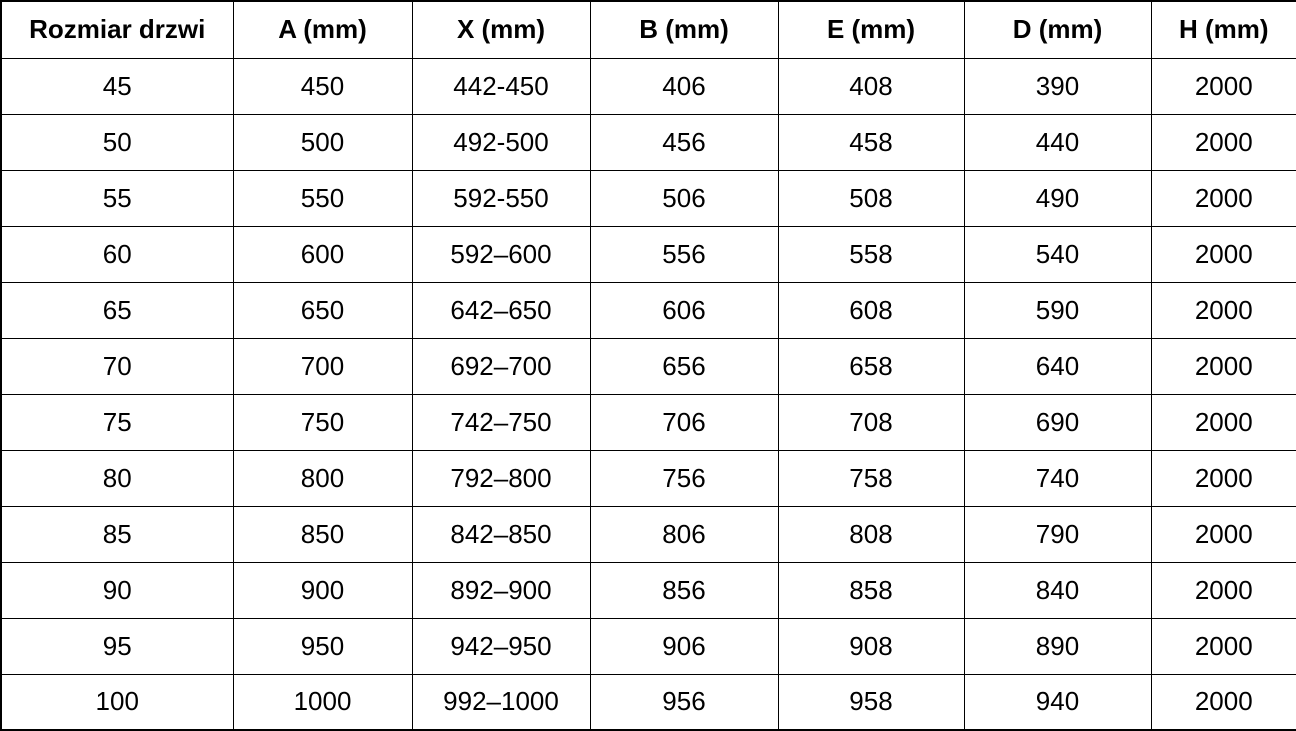 The width and height of the screenshot is (1296, 731). Describe the element at coordinates (871, 422) in the screenshot. I see `table-cell: 708` at that location.